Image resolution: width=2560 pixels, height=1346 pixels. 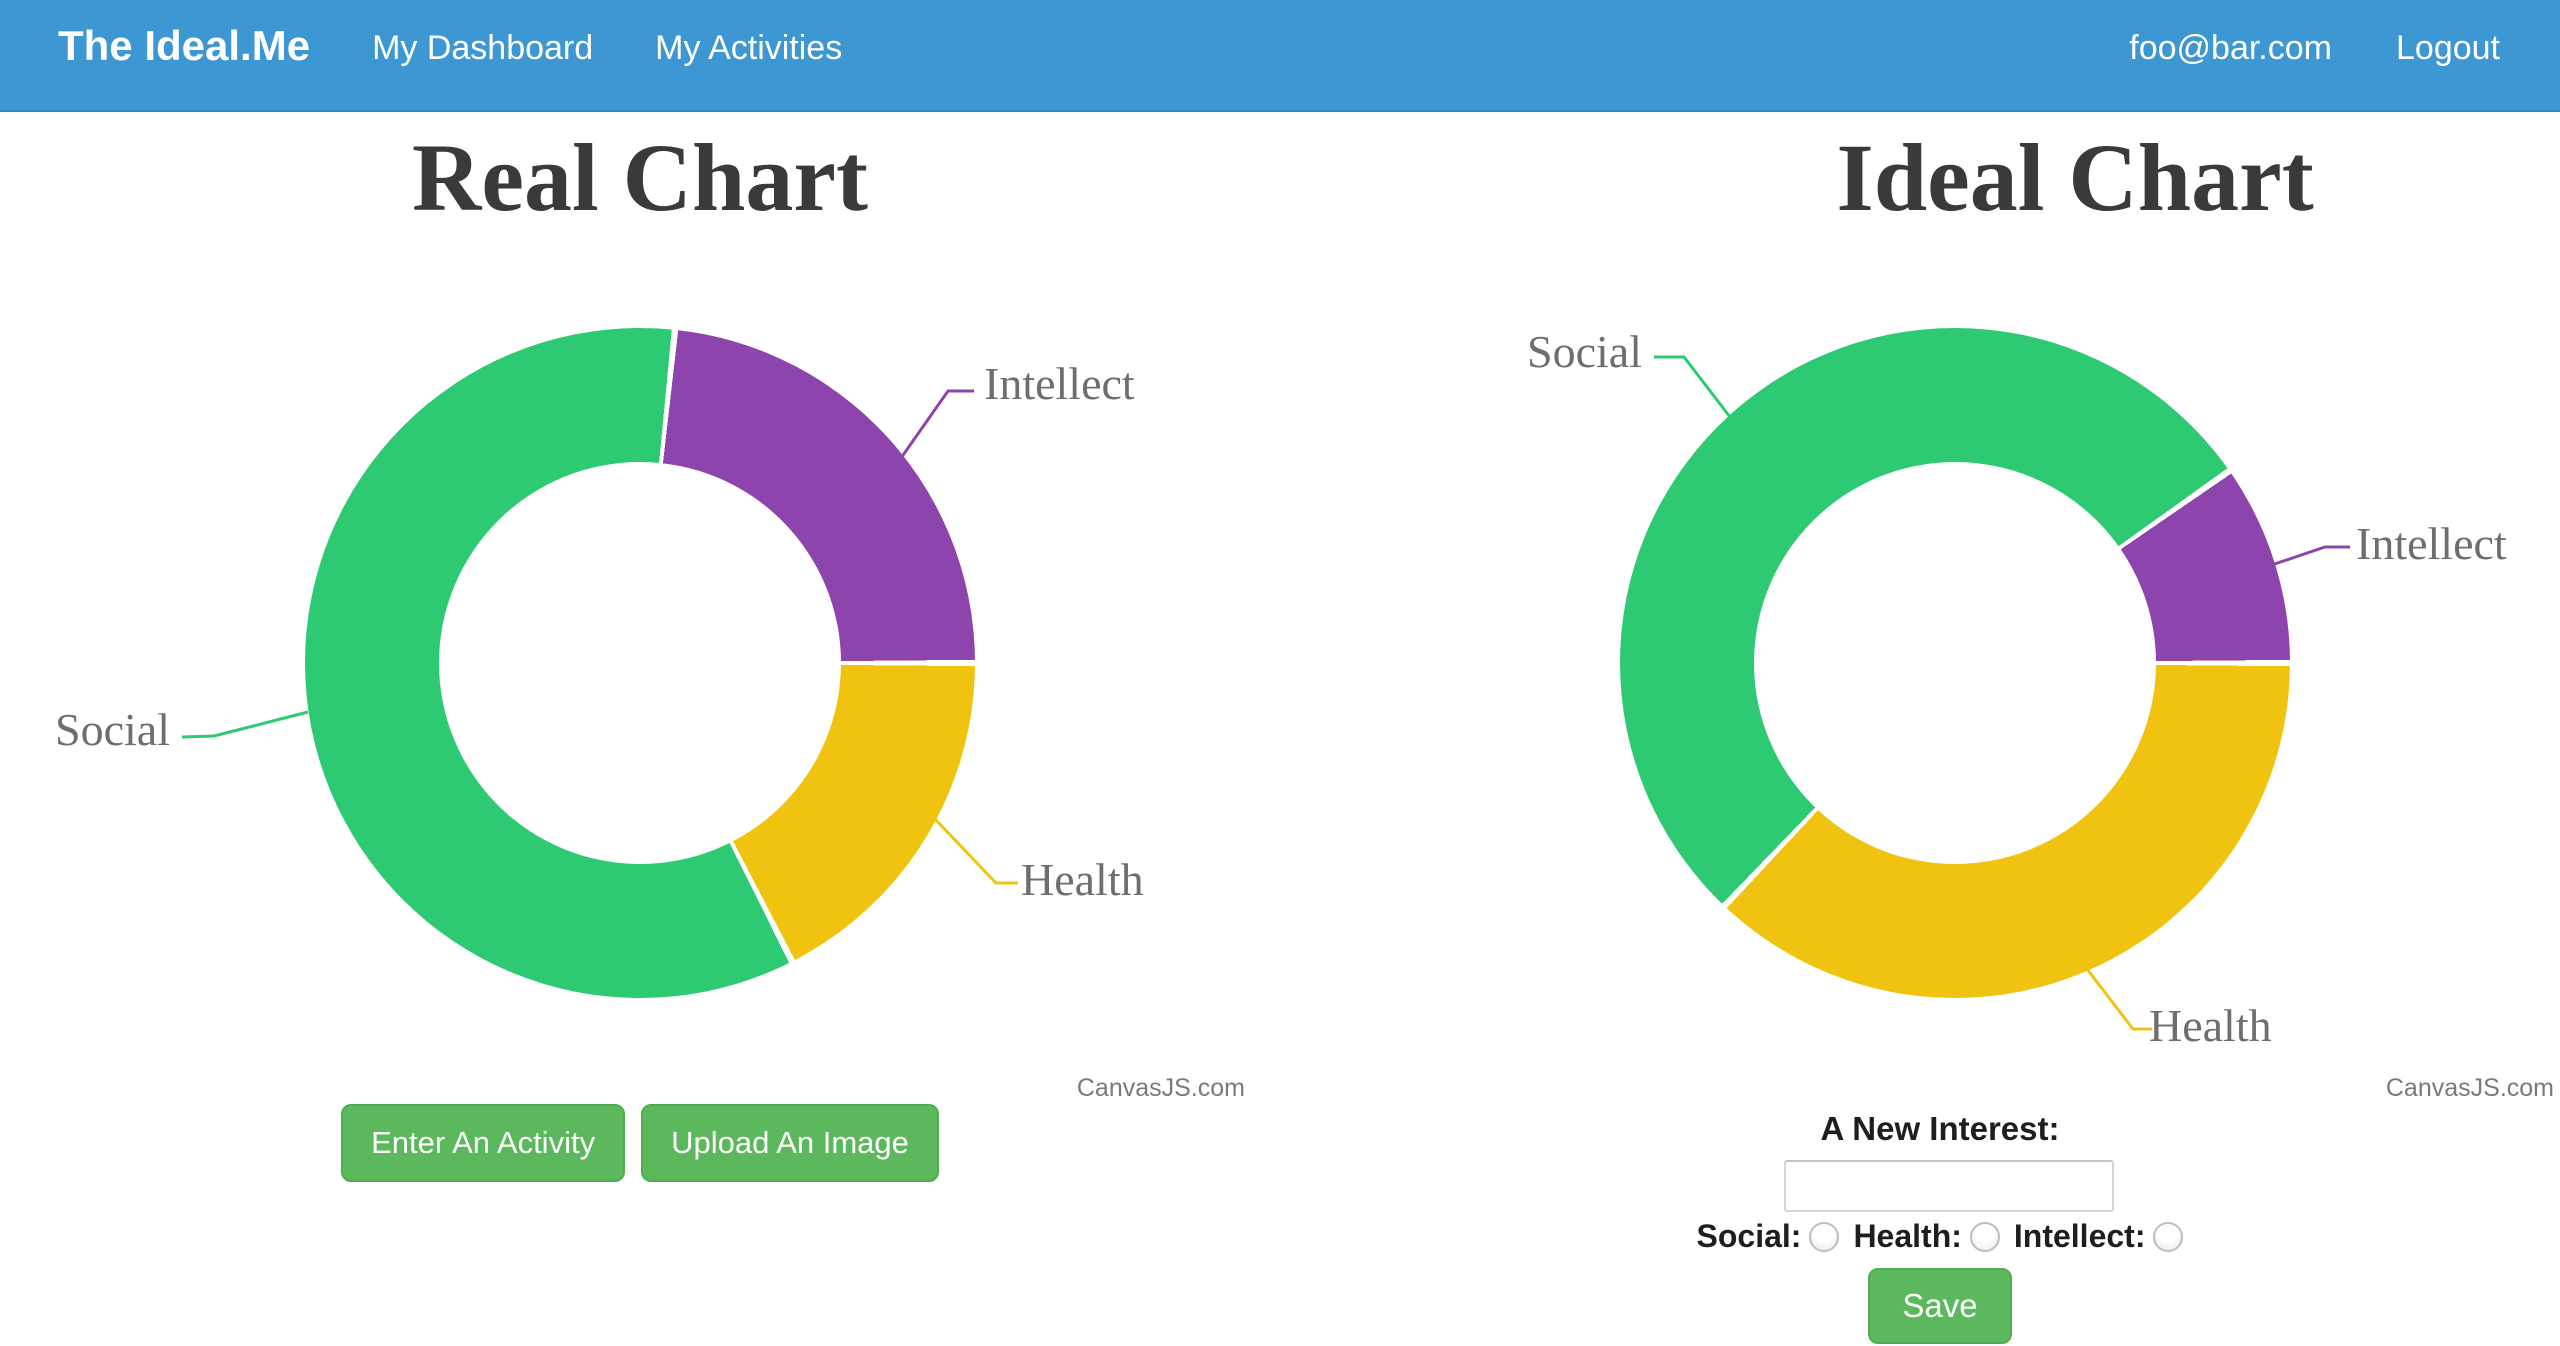 What do you see at coordinates (184, 45) in the screenshot?
I see `brand-logo: The Ideal.Me` at bounding box center [184, 45].